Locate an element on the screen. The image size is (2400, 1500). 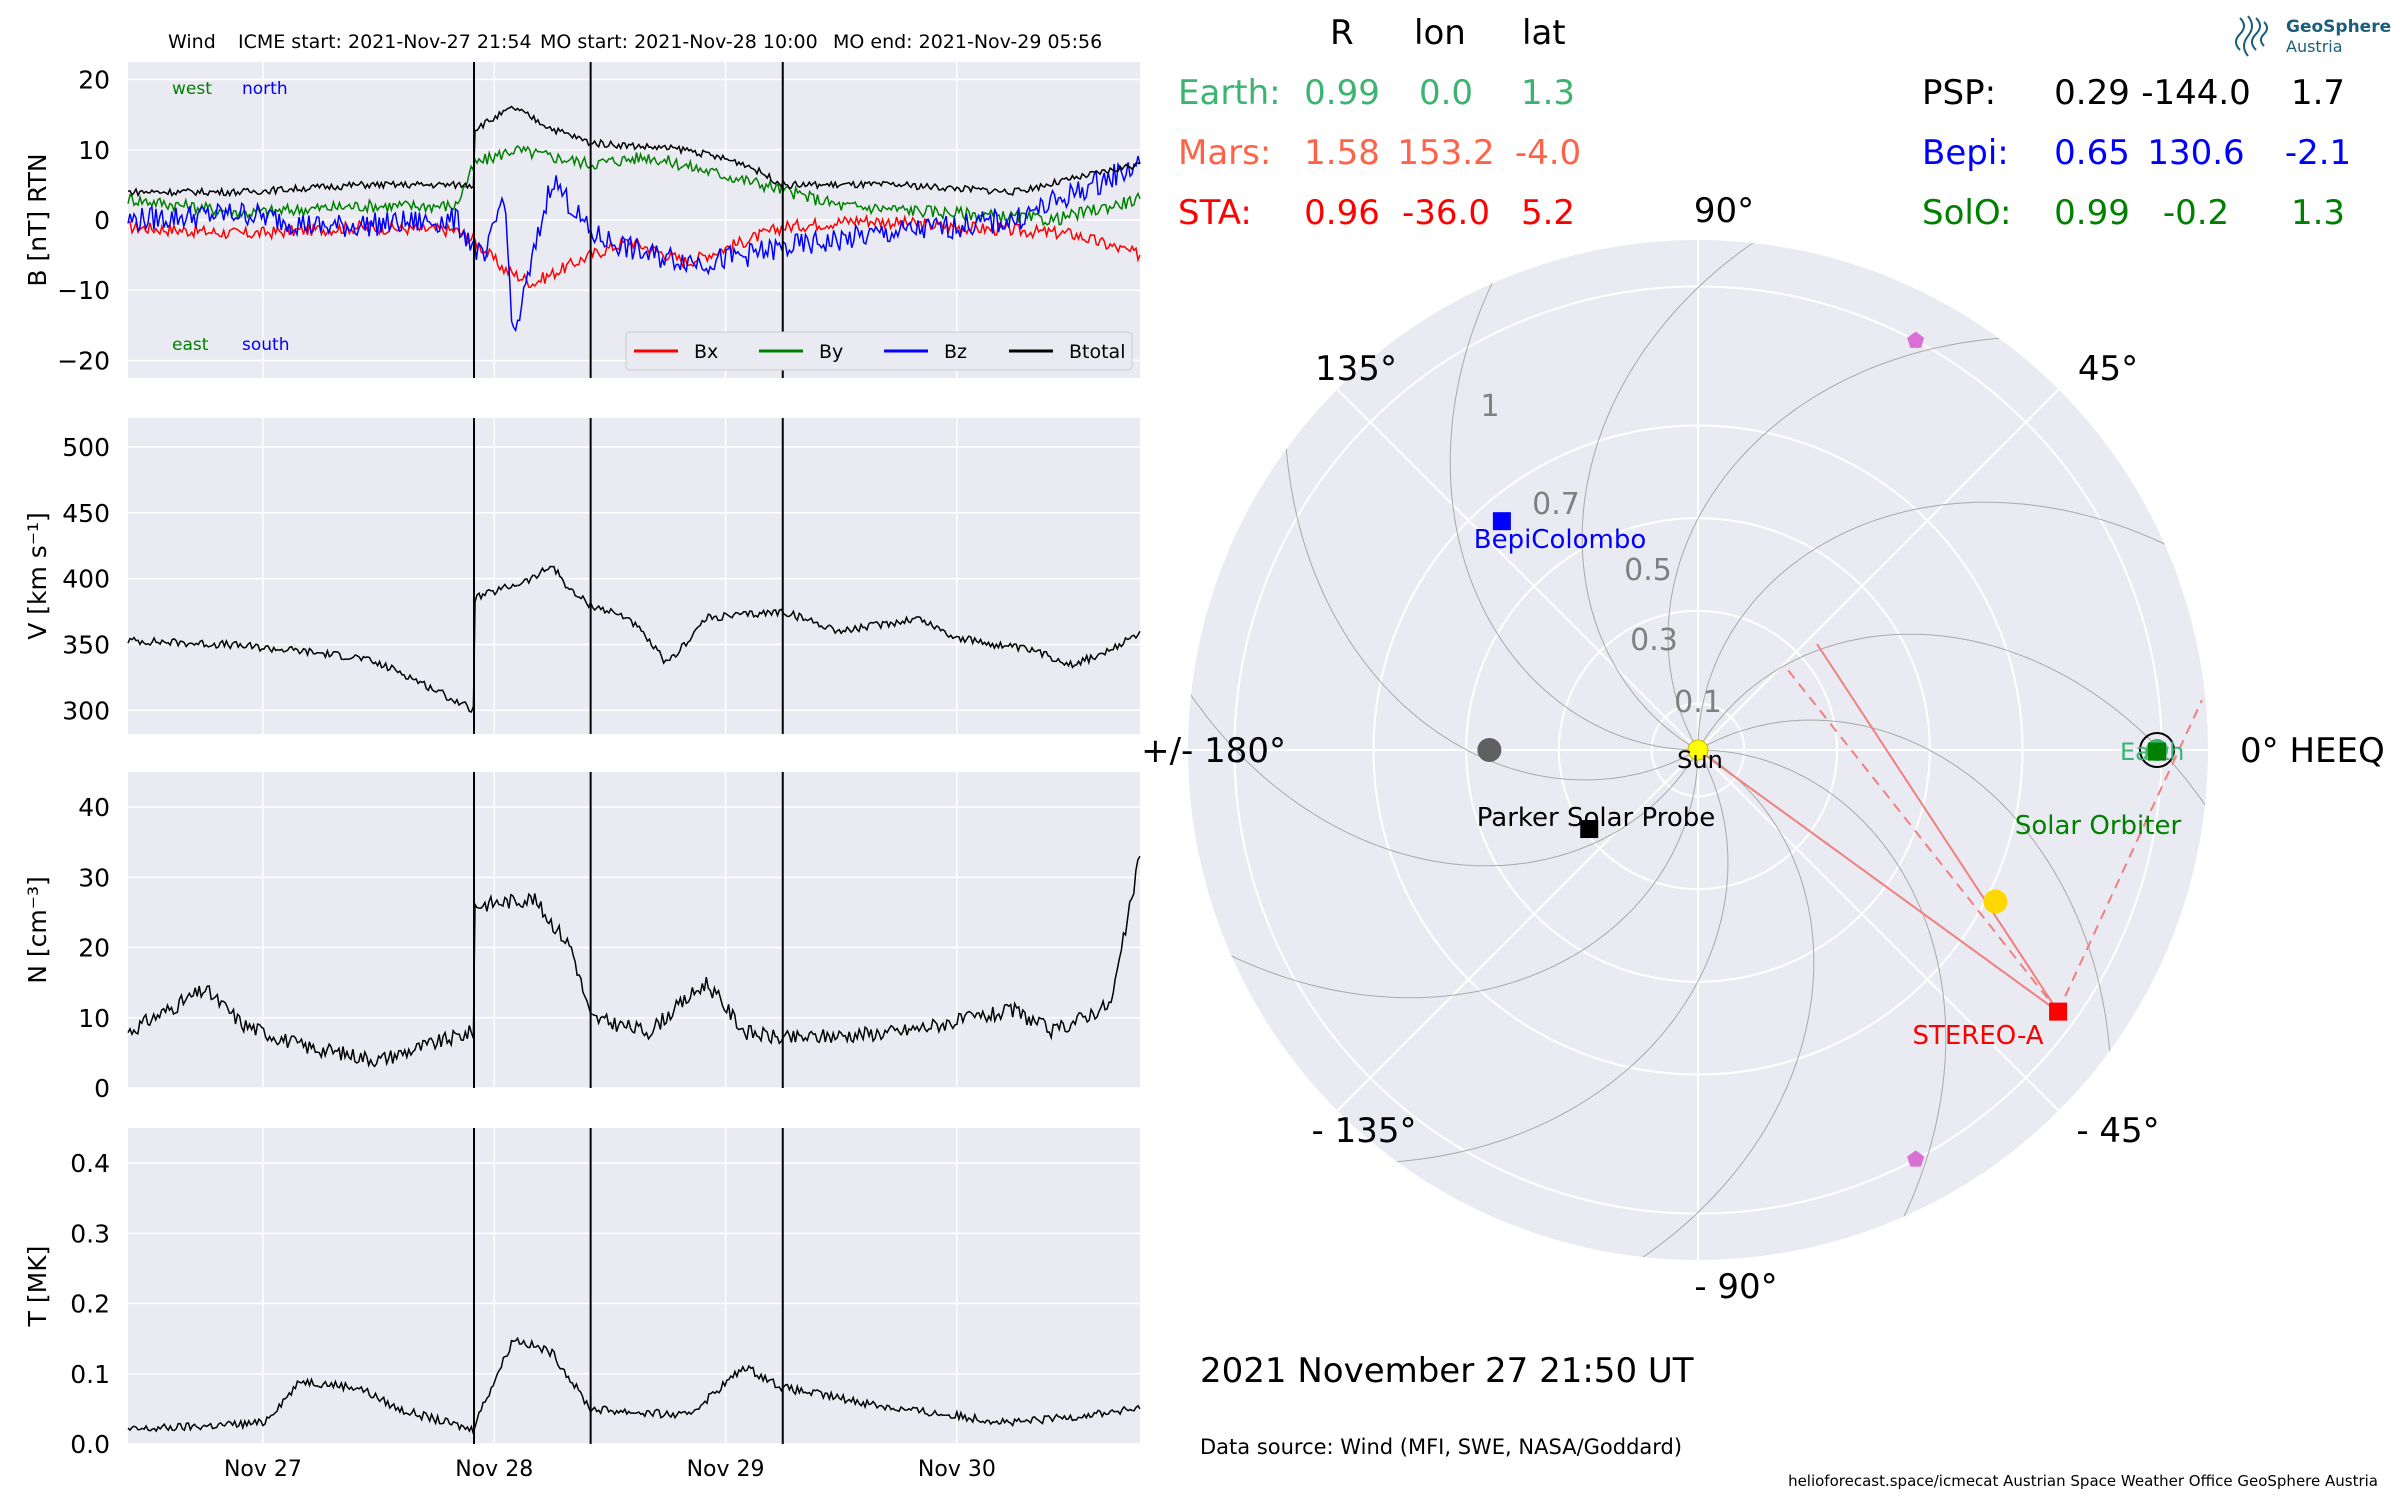
annotation-west: west is located at coordinates (192, 89).